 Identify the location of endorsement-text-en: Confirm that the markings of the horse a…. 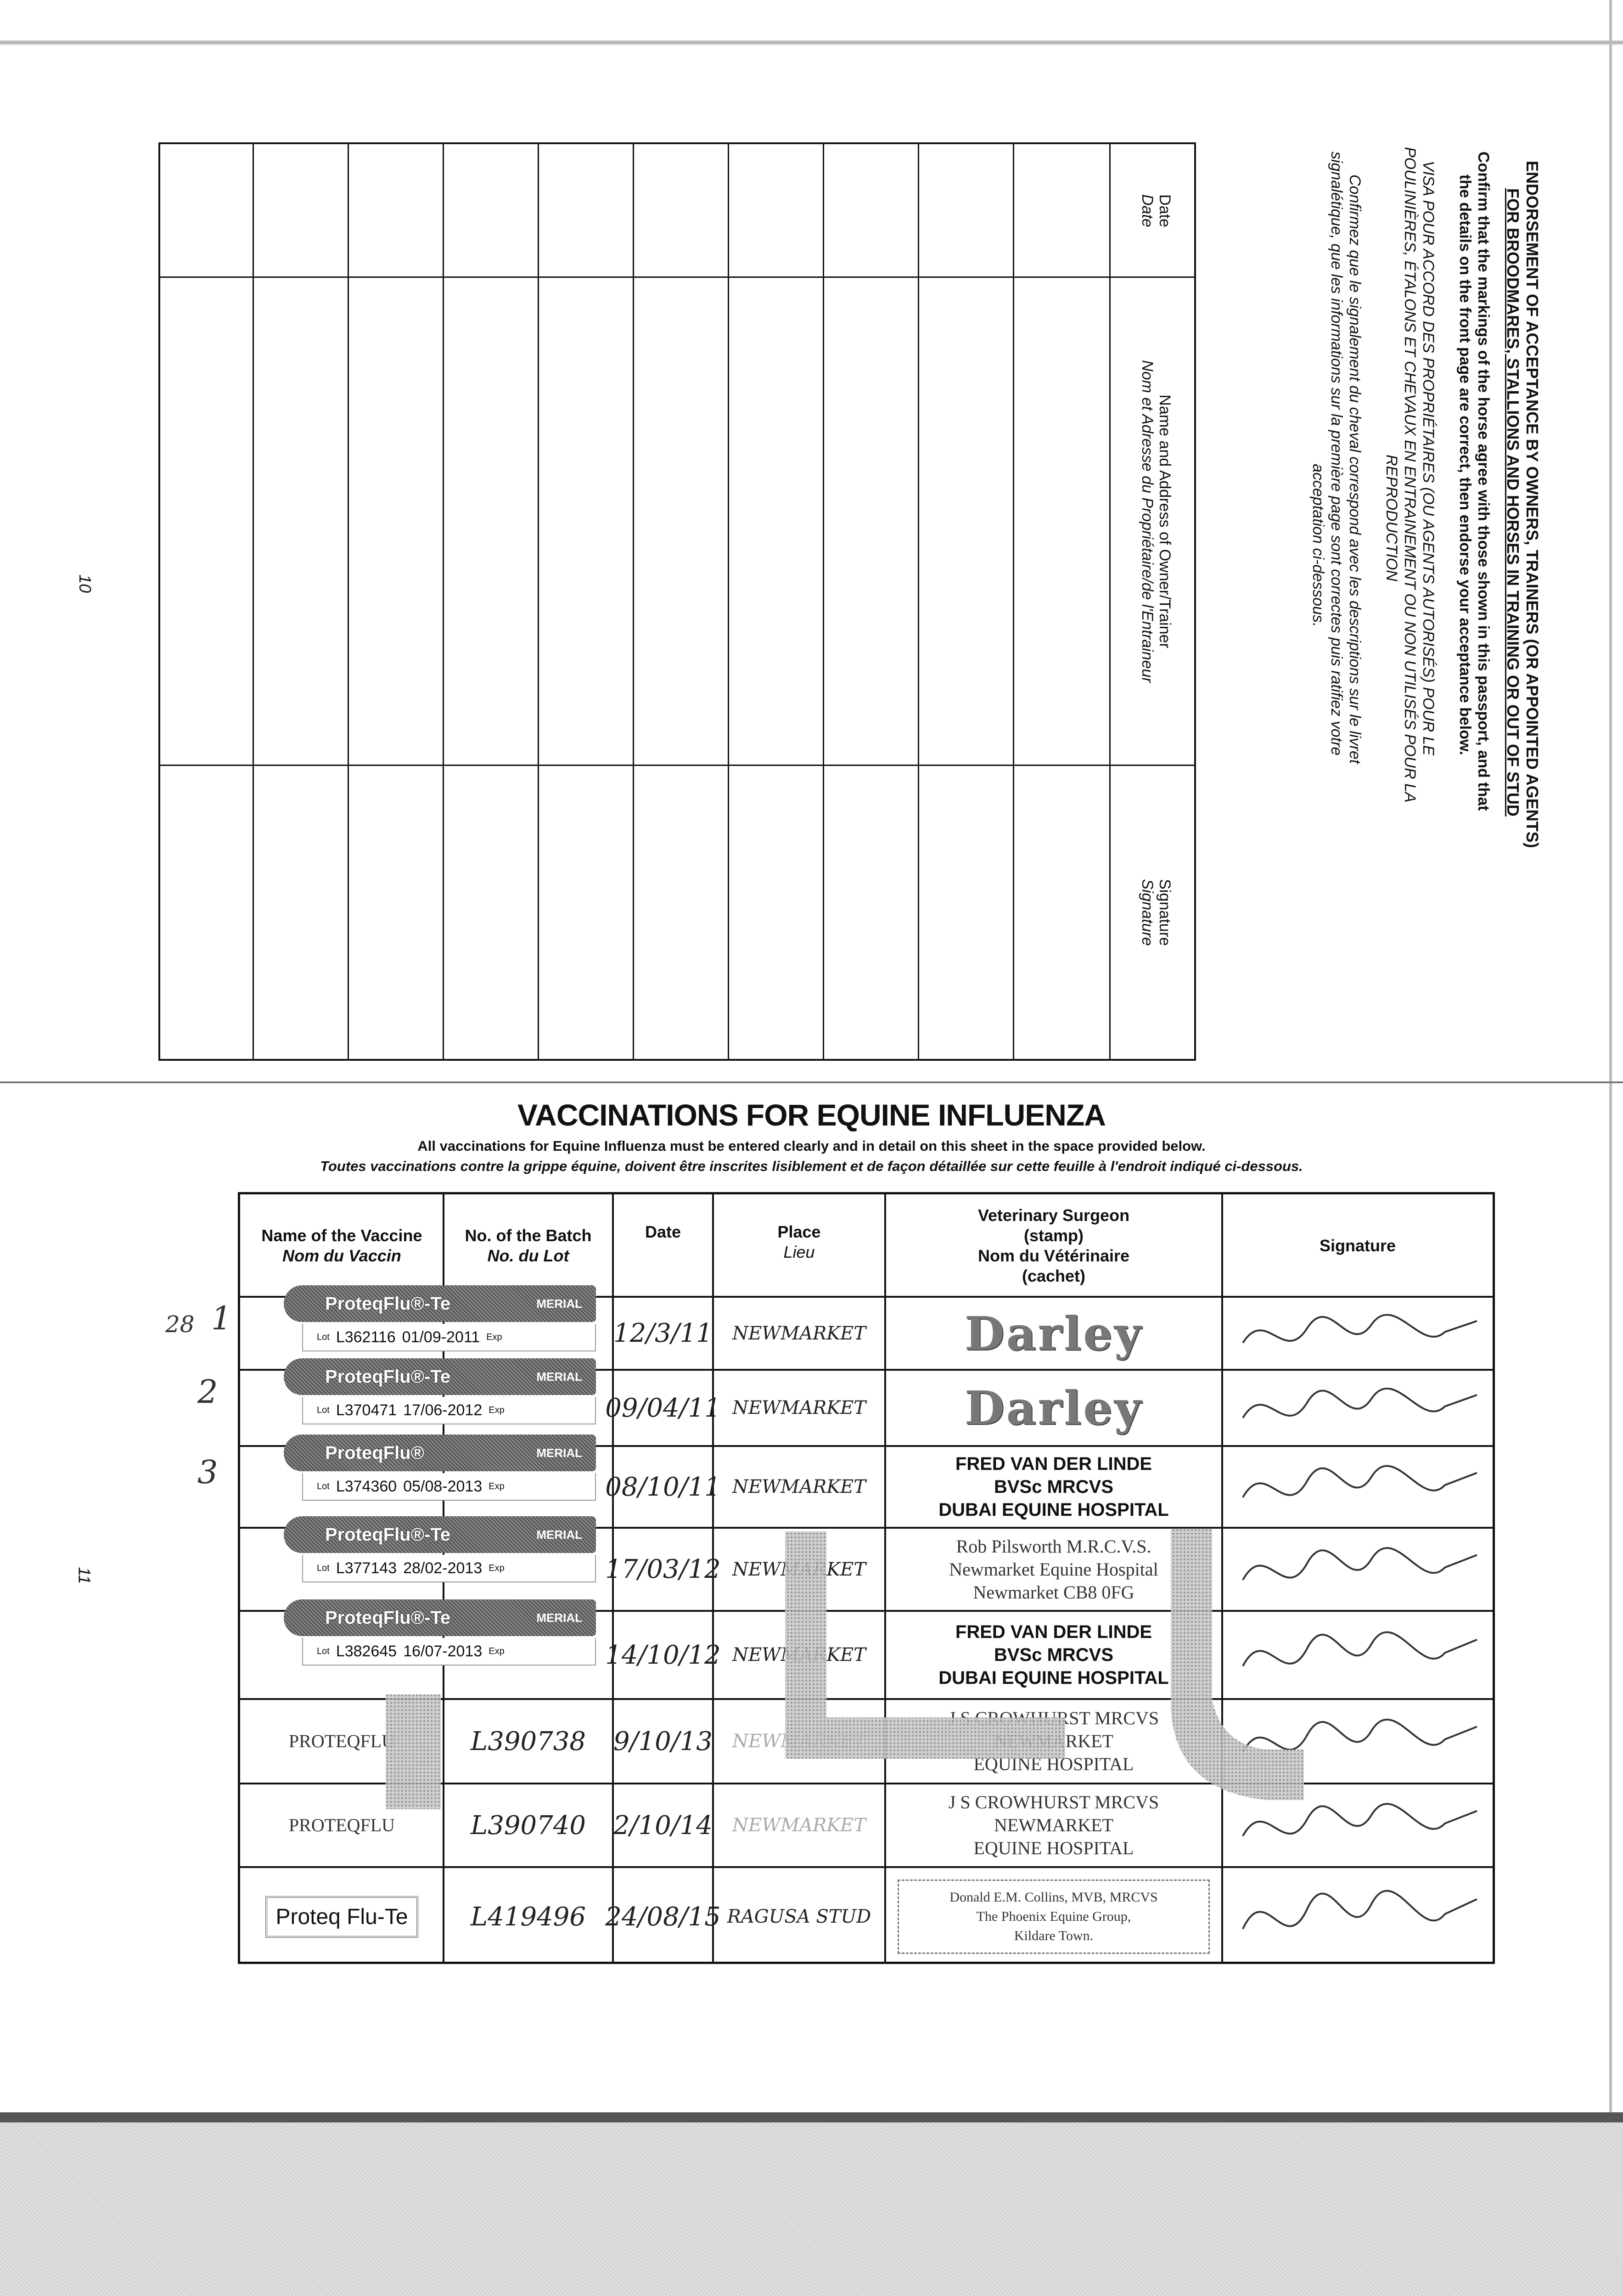
(1483, 481).